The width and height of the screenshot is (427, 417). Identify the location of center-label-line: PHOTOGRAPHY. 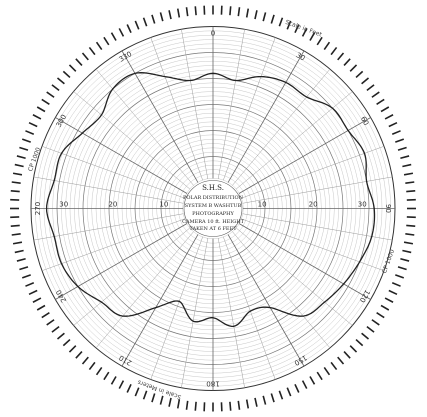
(213, 214).